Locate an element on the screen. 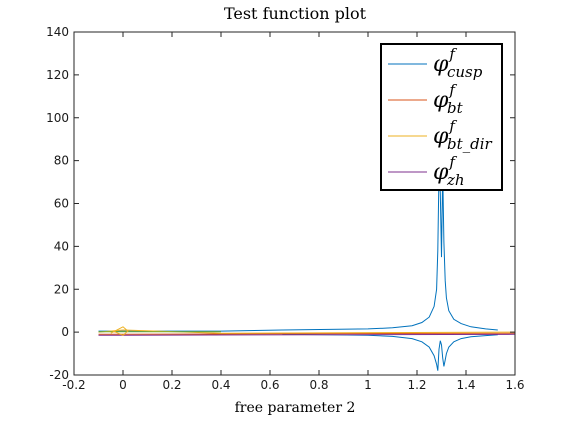 This screenshot has width=570, height=422. x-tick-label: 0 is located at coordinates (123, 385).